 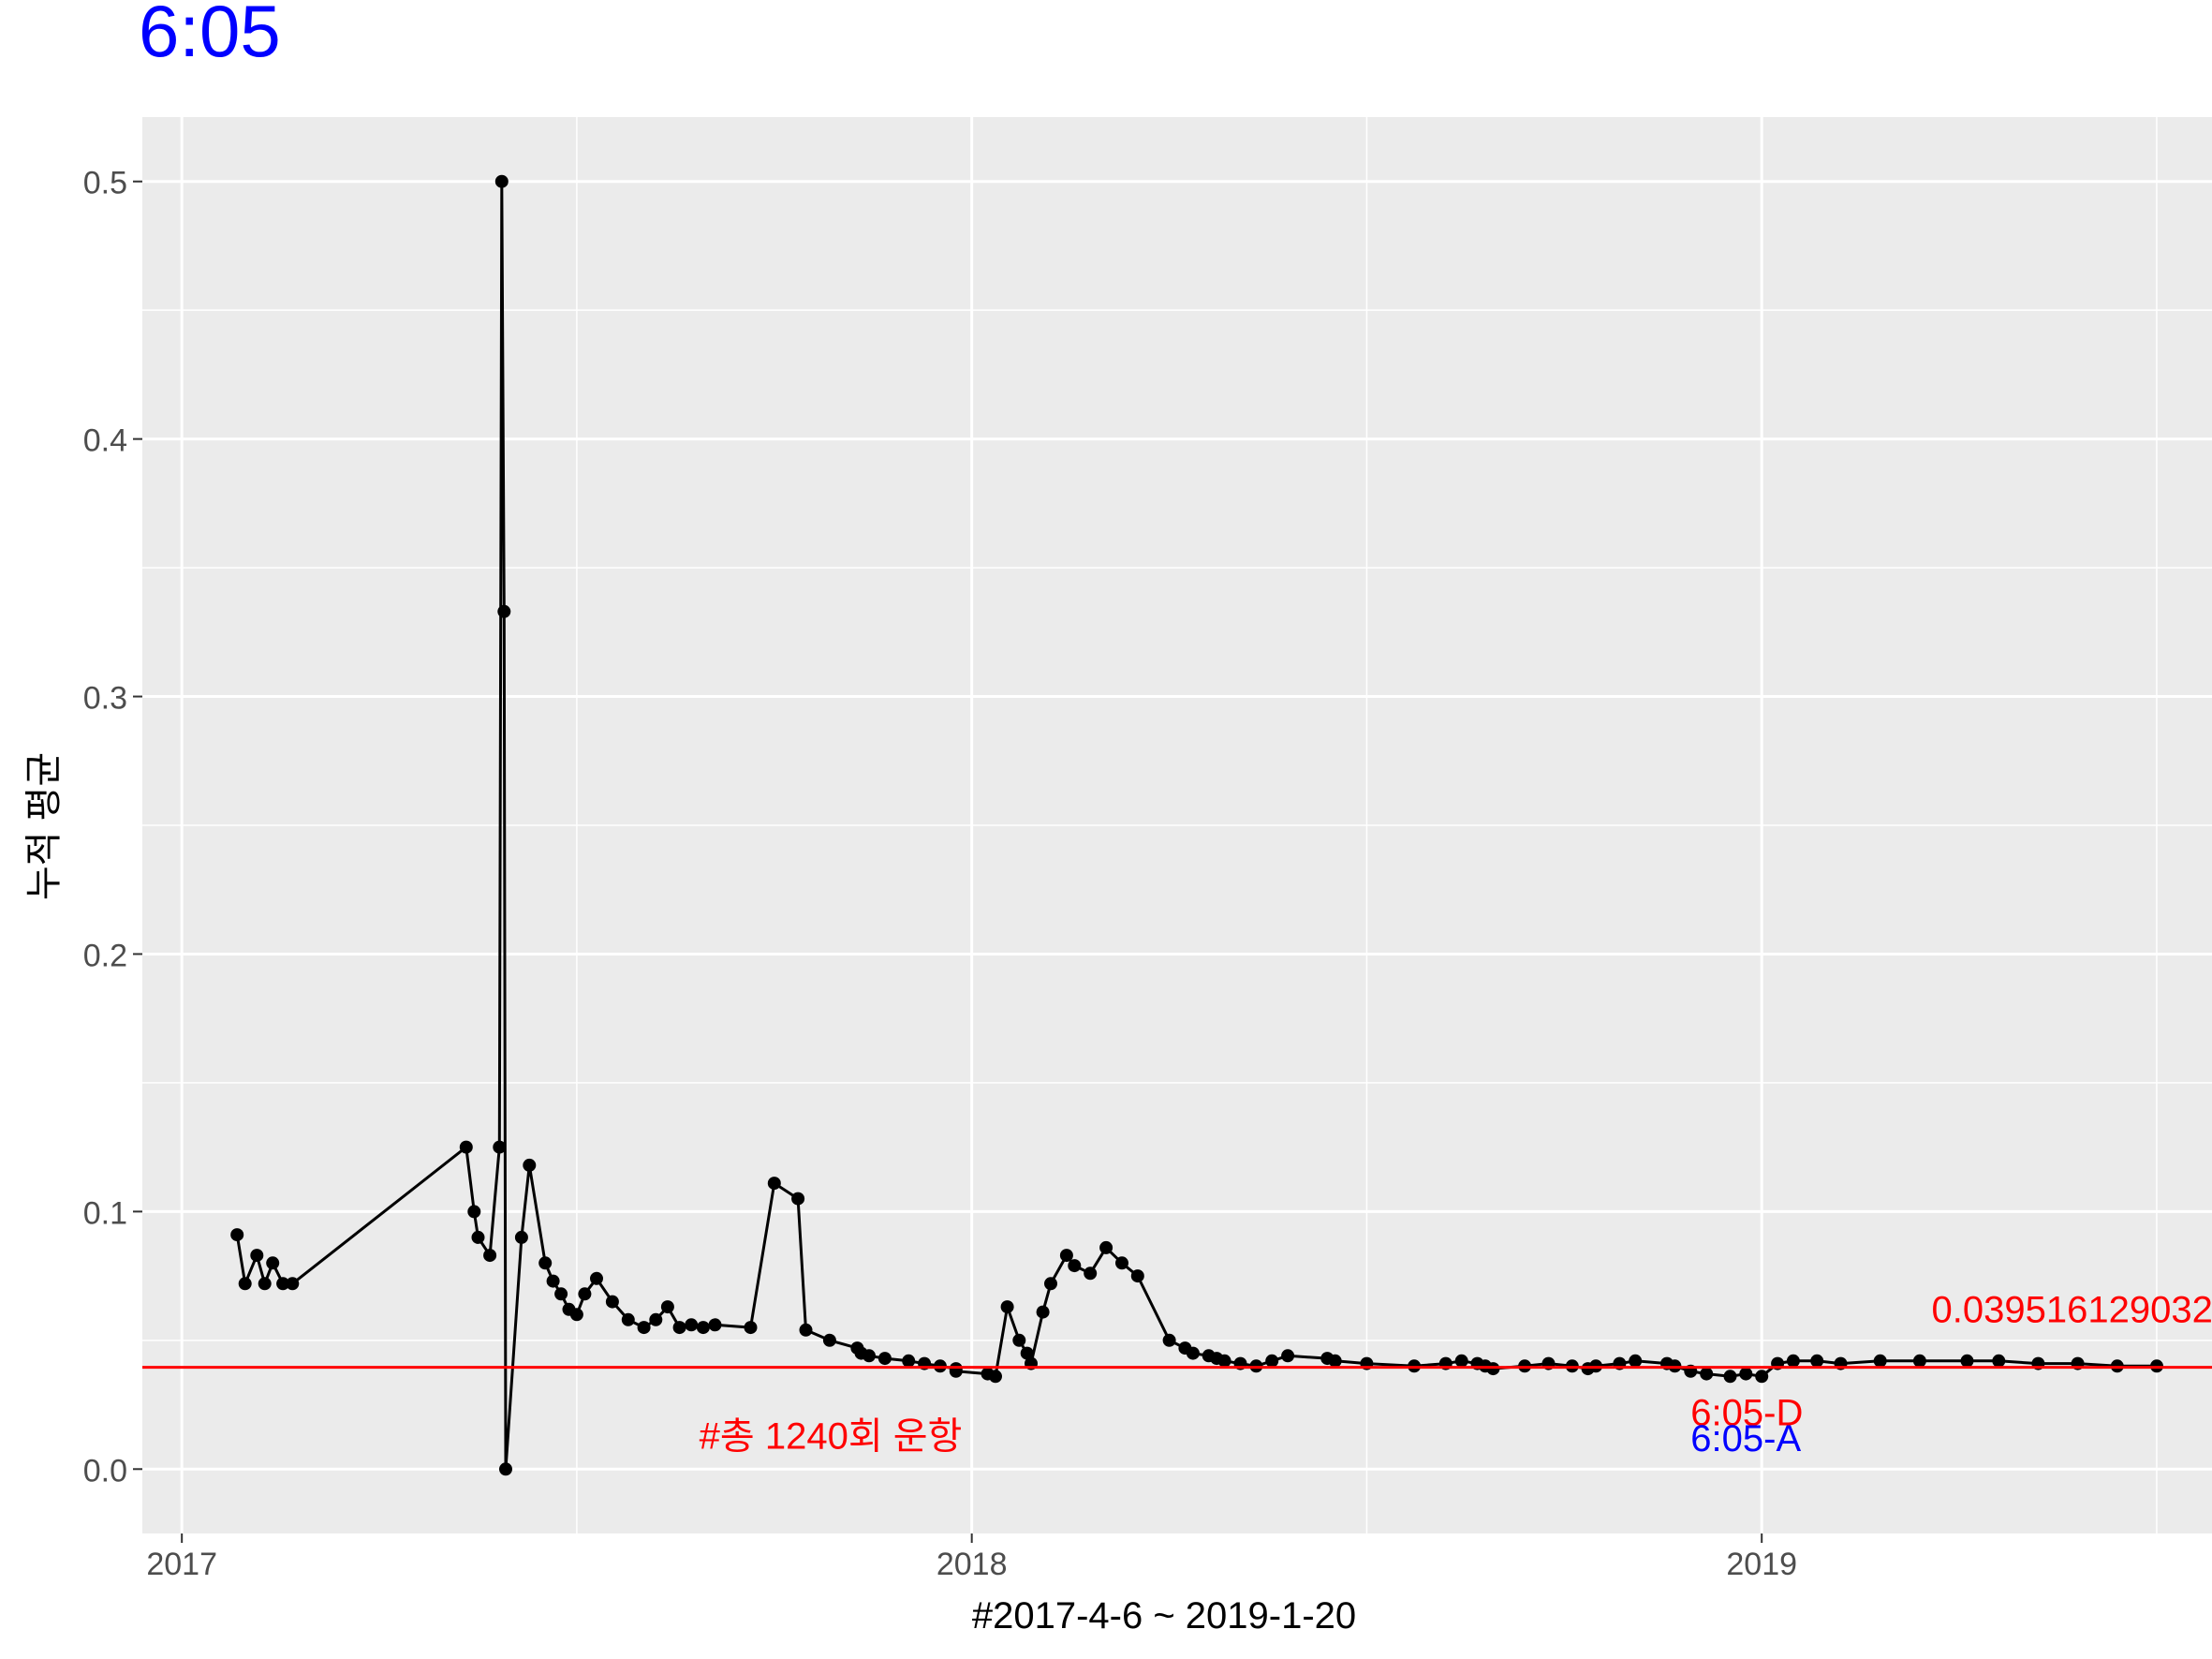 What do you see at coordinates (105, 956) in the screenshot?
I see `y-tick-label: 0.2` at bounding box center [105, 956].